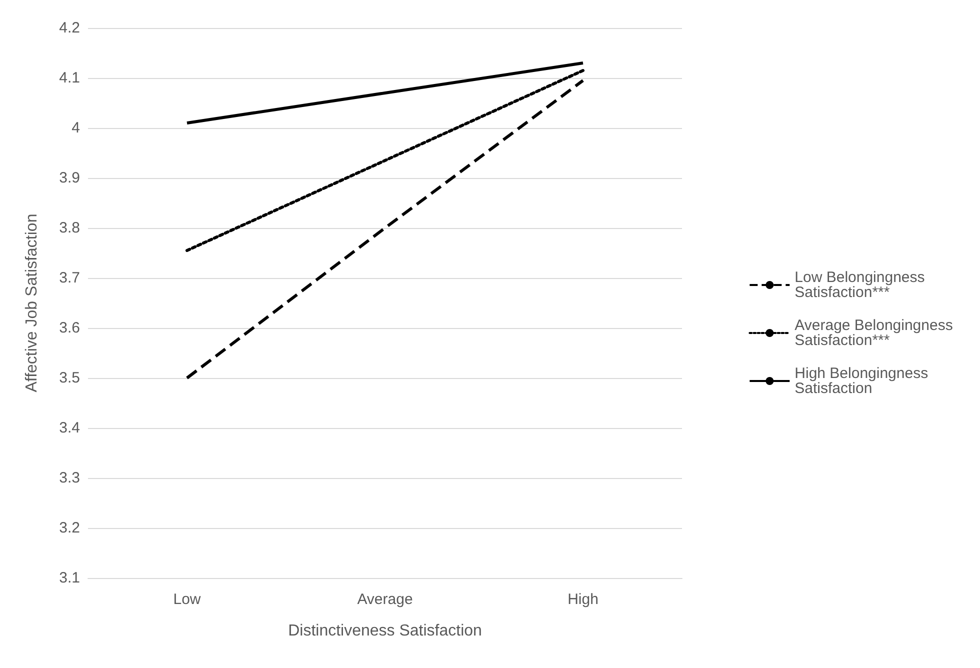 The height and width of the screenshot is (668, 980). I want to click on y-tick-label: 4.1, so click(69, 78).